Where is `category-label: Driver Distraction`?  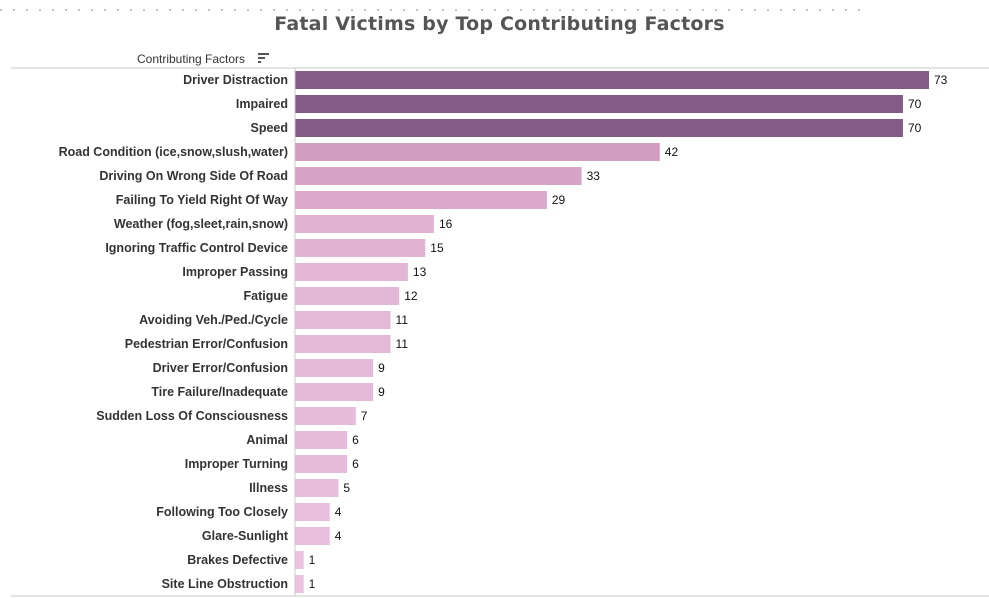 category-label: Driver Distraction is located at coordinates (235, 80).